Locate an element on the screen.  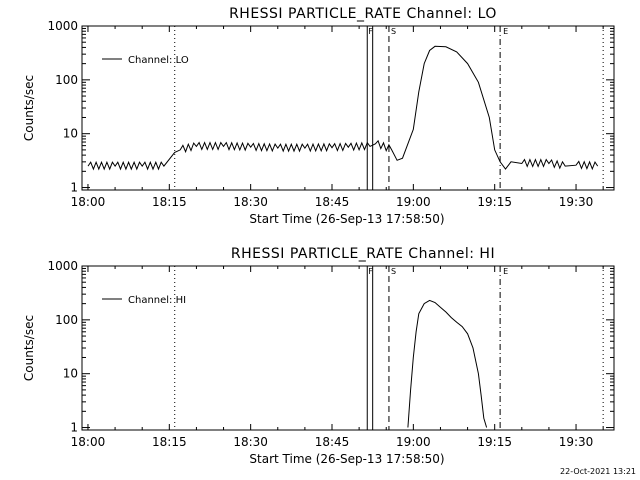
chart-title: RHESSI PARTICLE_RATE Channel: HI is located at coordinates (363, 254).